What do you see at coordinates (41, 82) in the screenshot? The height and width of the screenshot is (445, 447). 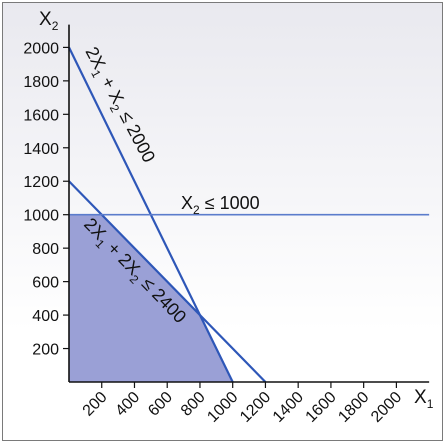 I see `y-tick-label: 1800` at bounding box center [41, 82].